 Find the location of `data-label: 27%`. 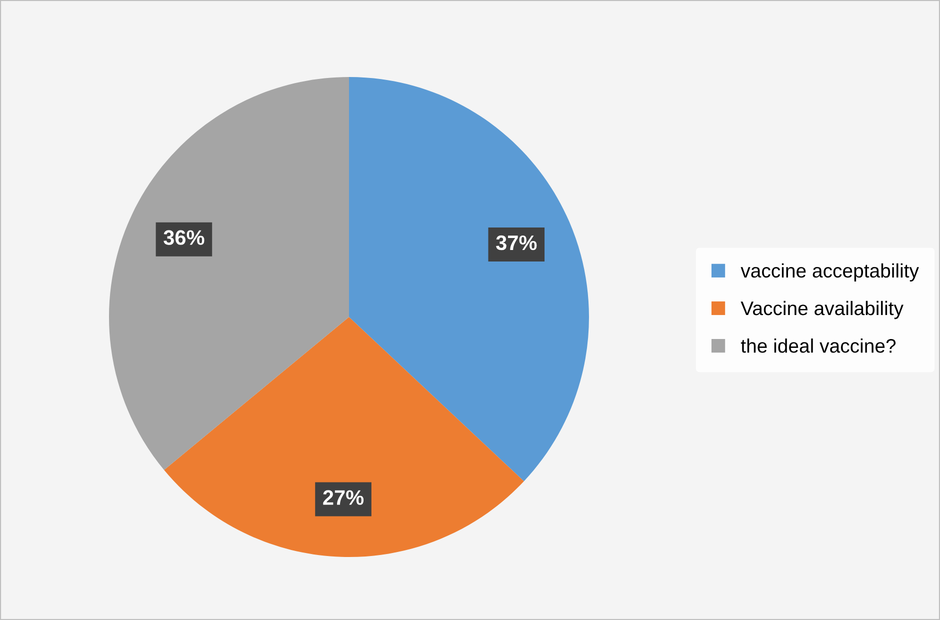

data-label: 27% is located at coordinates (343, 497).